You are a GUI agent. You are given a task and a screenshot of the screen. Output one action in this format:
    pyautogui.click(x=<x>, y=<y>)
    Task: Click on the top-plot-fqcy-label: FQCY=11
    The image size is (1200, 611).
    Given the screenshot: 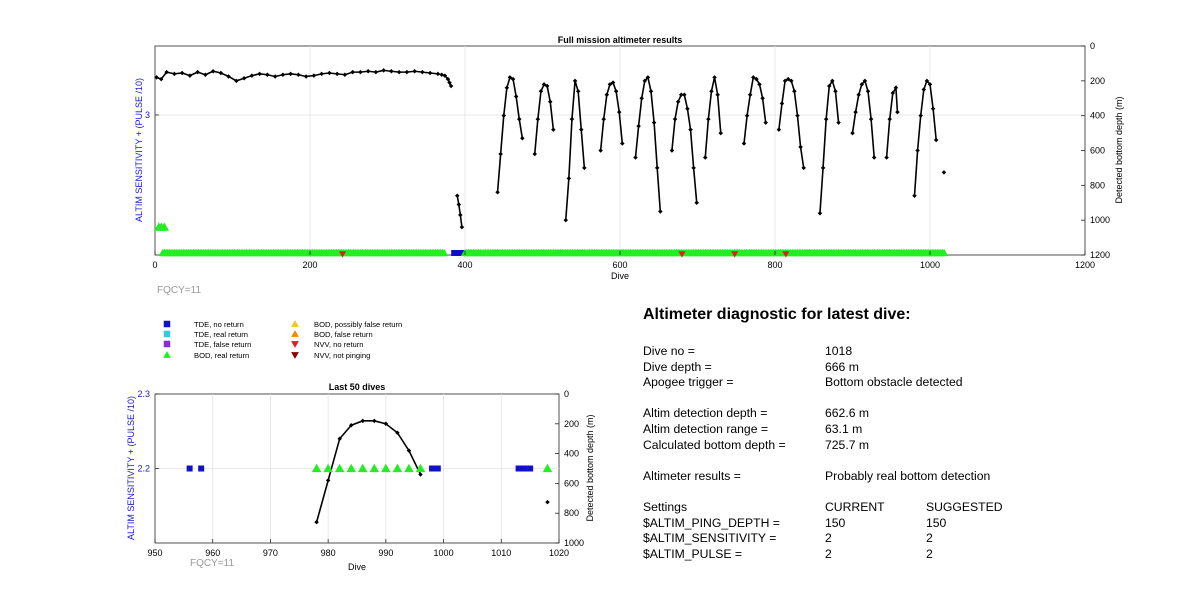 What is the action you would take?
    pyautogui.click(x=179, y=290)
    